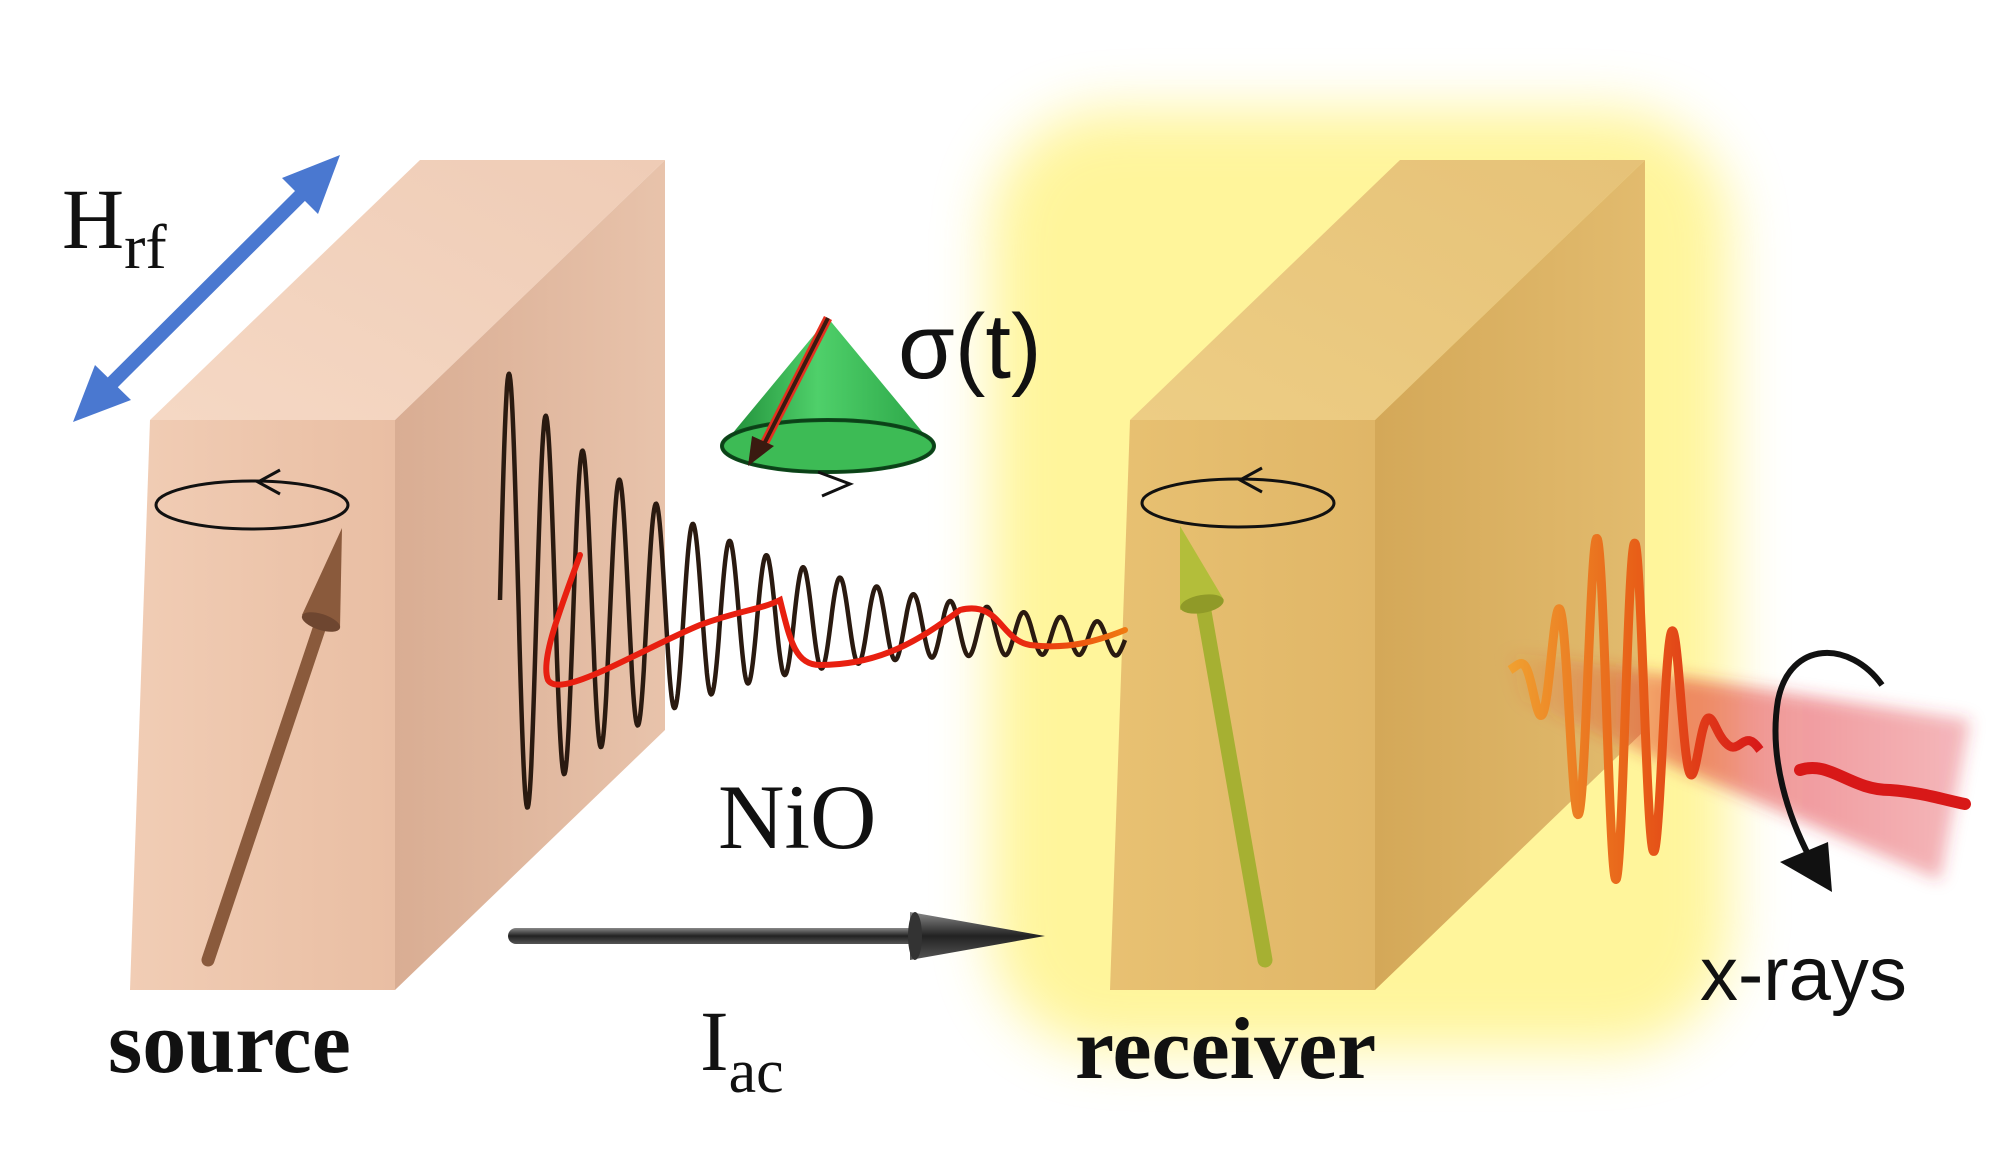  What do you see at coordinates (1387, 290) in the screenshot?
I see `receiver-block-top` at bounding box center [1387, 290].